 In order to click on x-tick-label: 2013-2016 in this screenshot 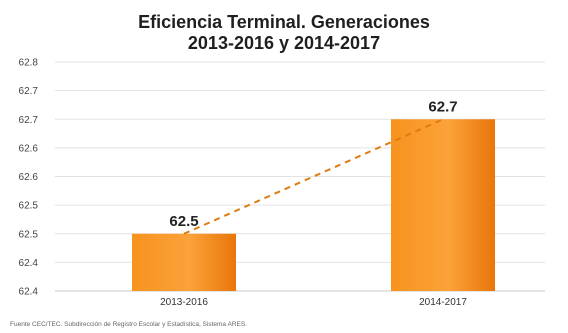, I will do `click(184, 302)`.